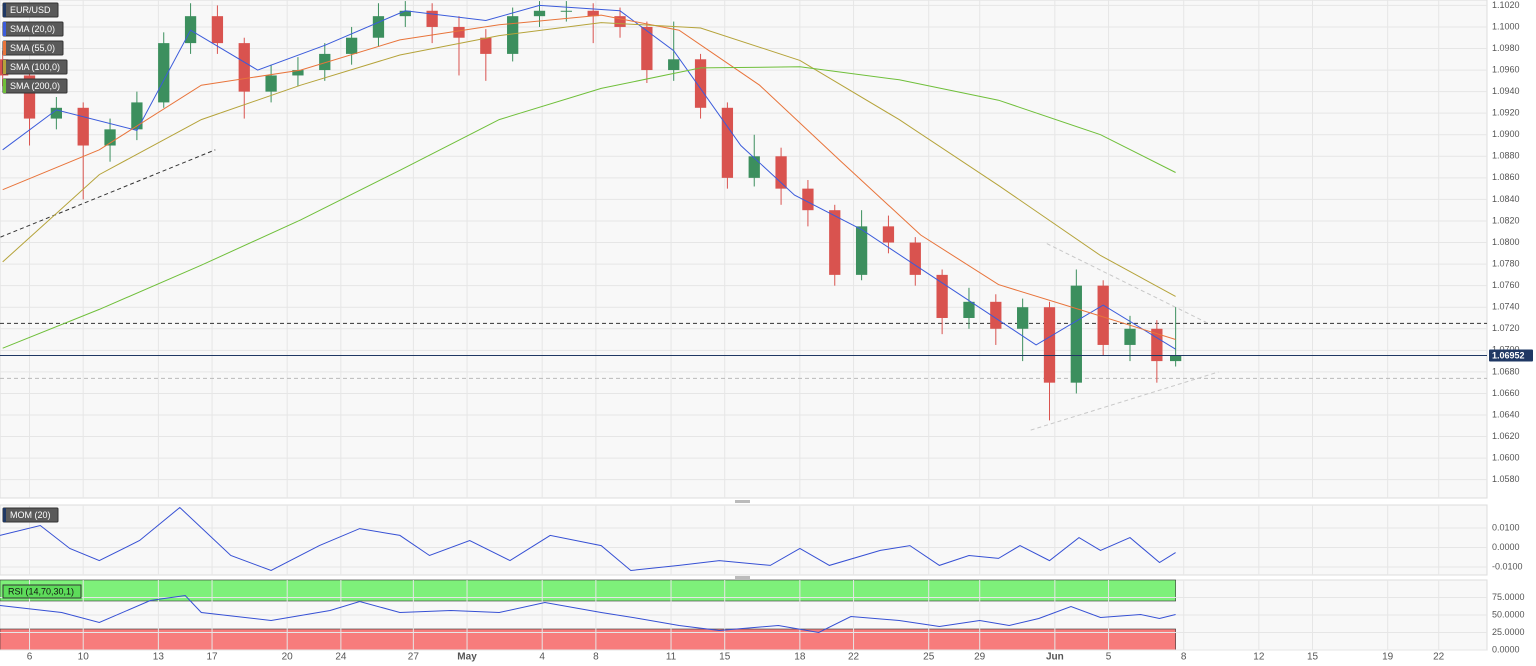  What do you see at coordinates (32, 48) in the screenshot?
I see `legend-label: SMA (55,0)` at bounding box center [32, 48].